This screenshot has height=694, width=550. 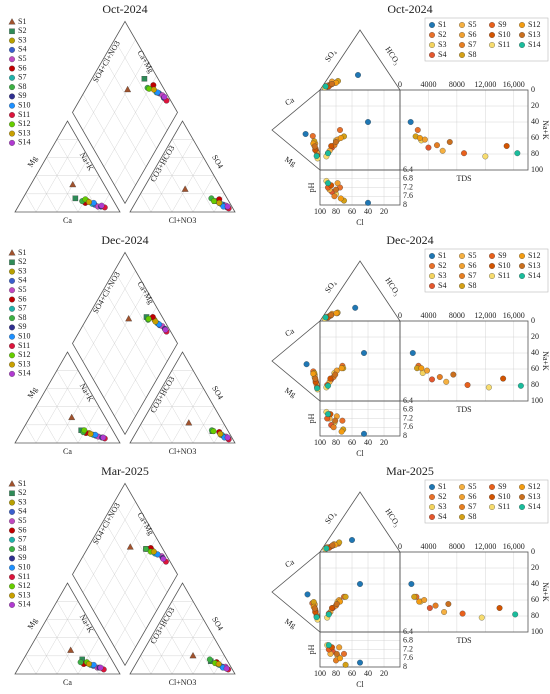 What do you see at coordinates (408, 195) in the screenshot?
I see `y-tick-label: 7.6` at bounding box center [408, 195].